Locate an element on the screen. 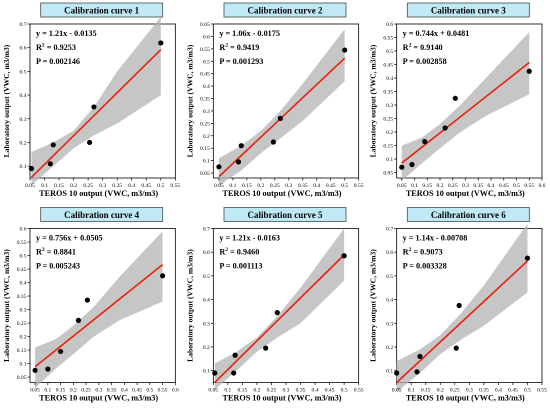 Image resolution: width=550 pixels, height=414 pixels. r-squared-annotation: R2 = 0.8841 is located at coordinates (56, 252).